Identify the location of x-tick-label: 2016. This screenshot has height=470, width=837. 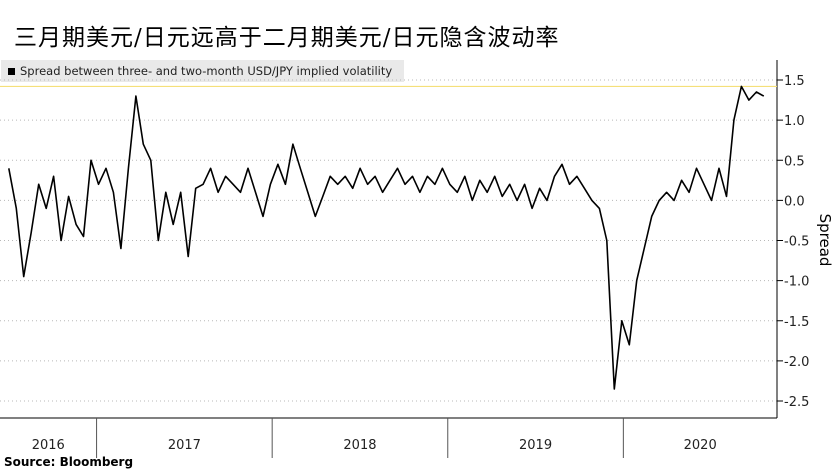
(48, 445).